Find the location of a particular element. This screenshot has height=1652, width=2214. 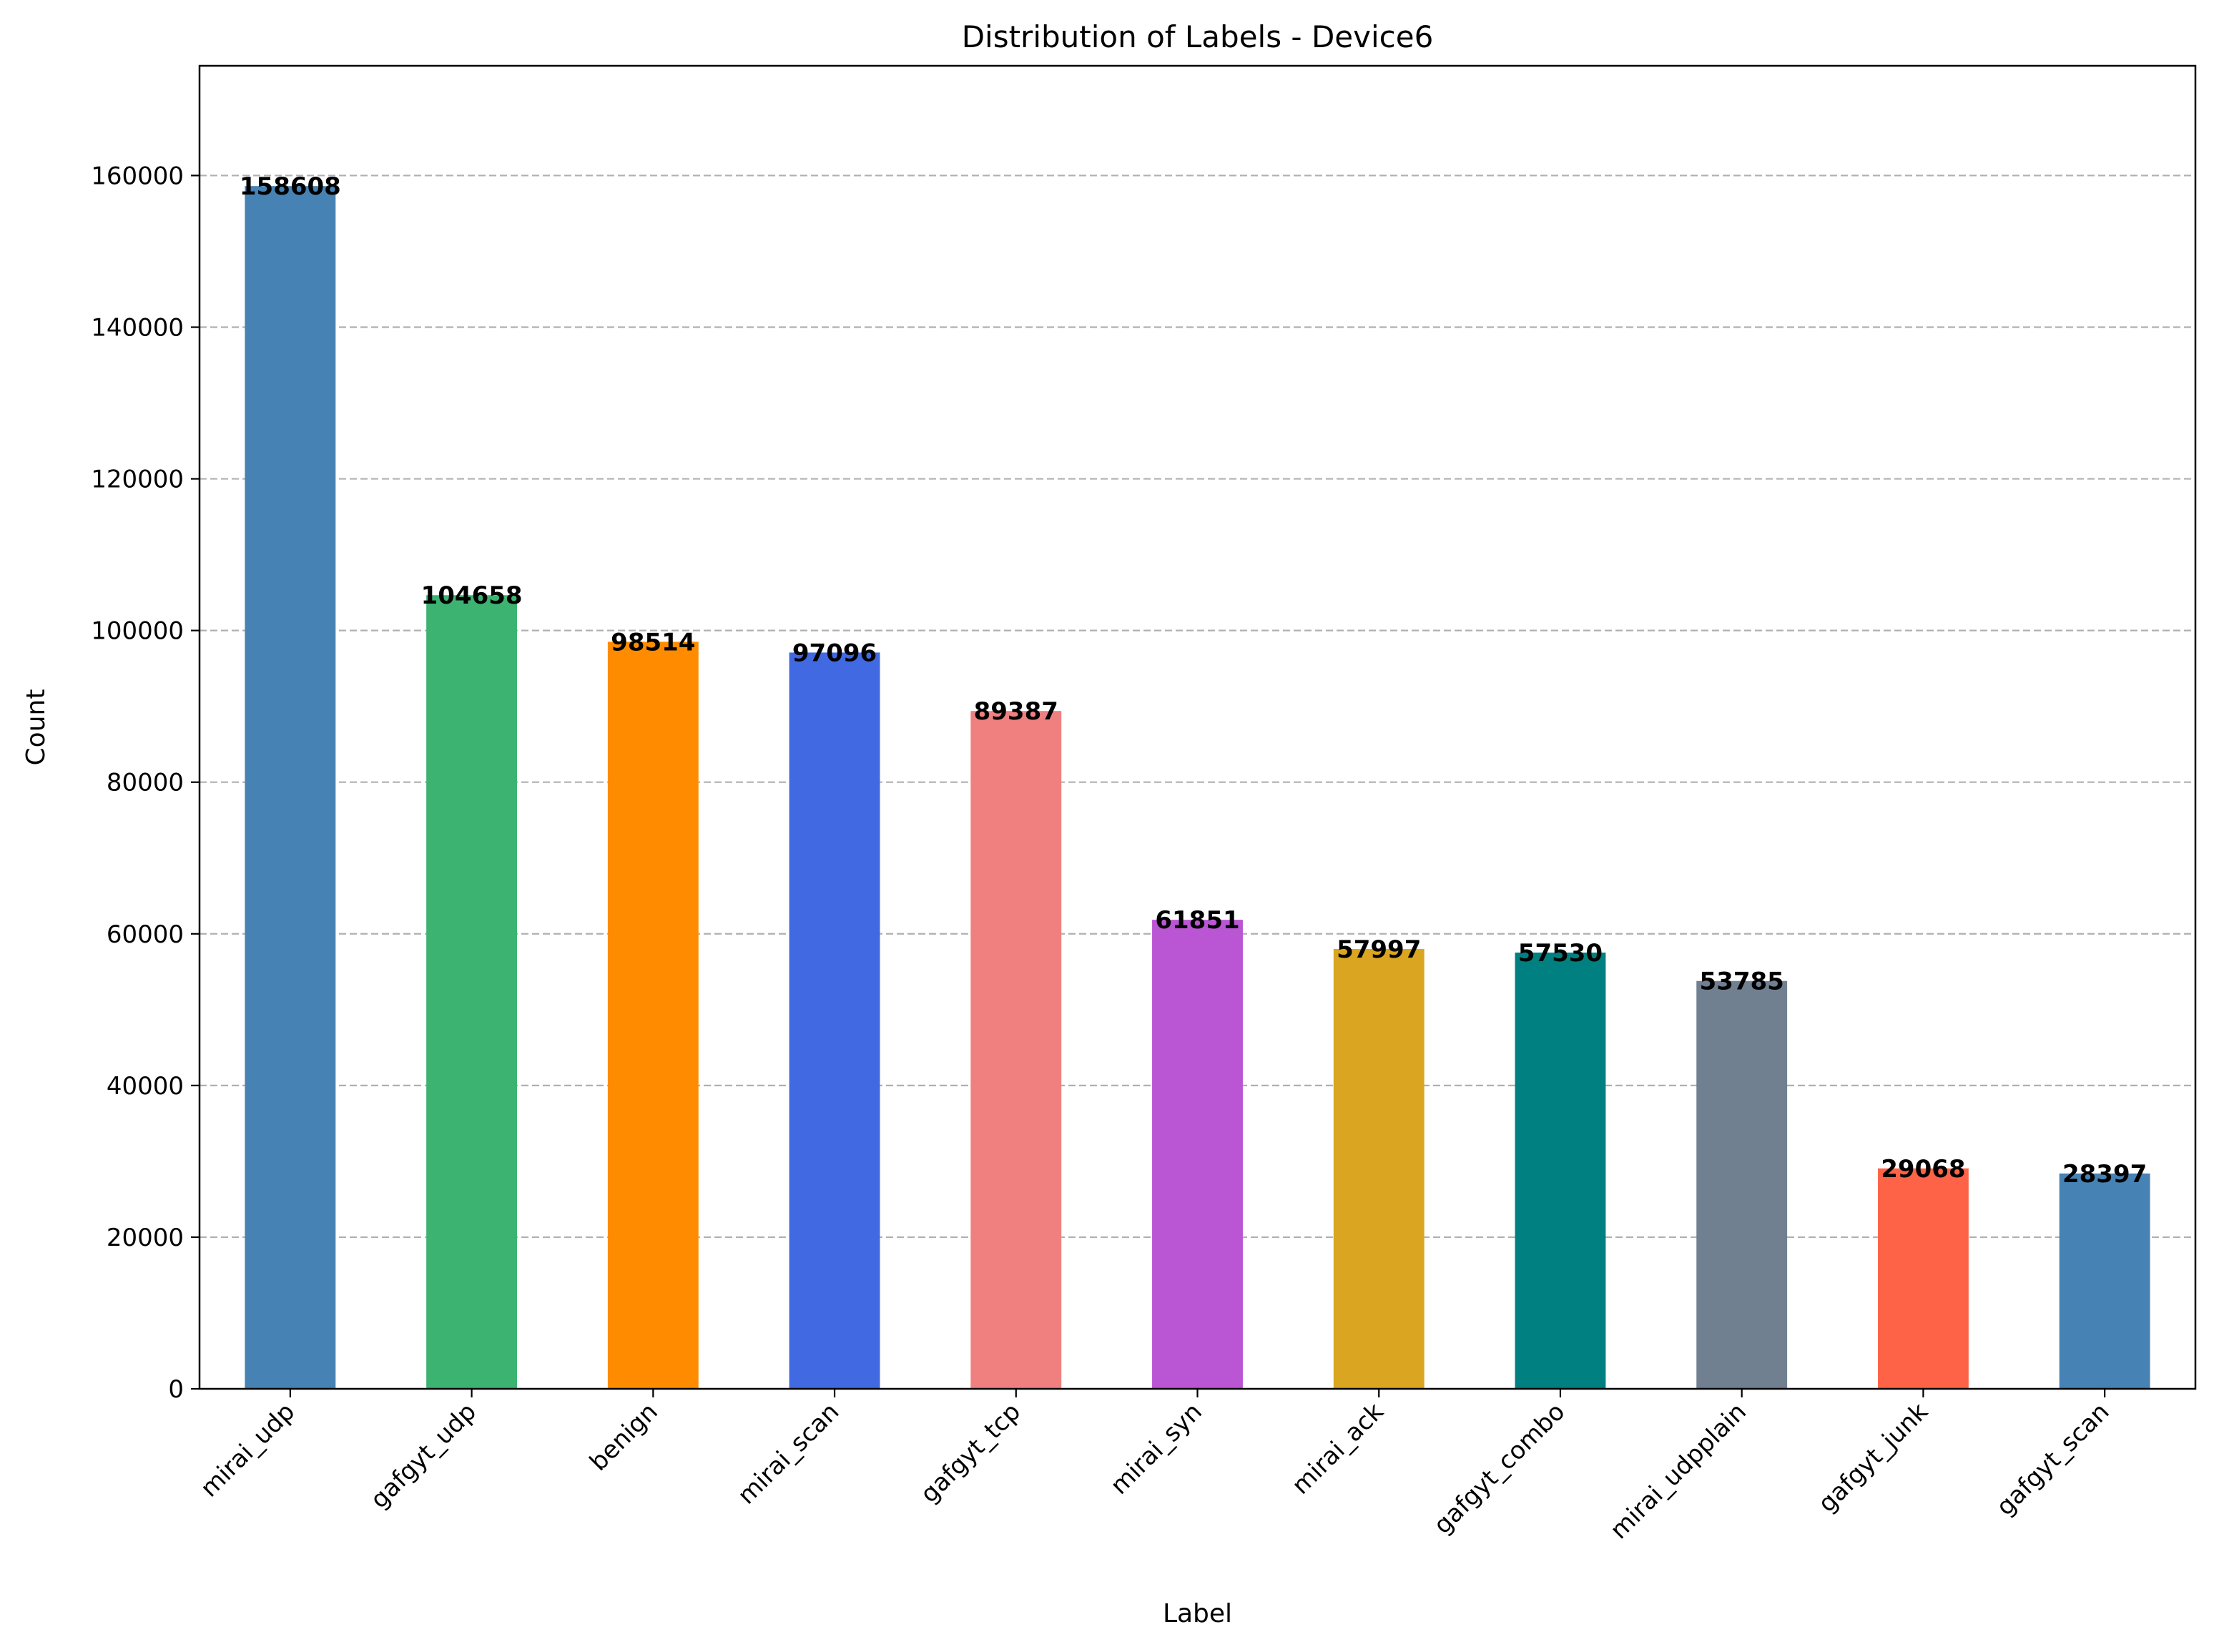

bar-gafgyt_junk is located at coordinates (1923, 1279).